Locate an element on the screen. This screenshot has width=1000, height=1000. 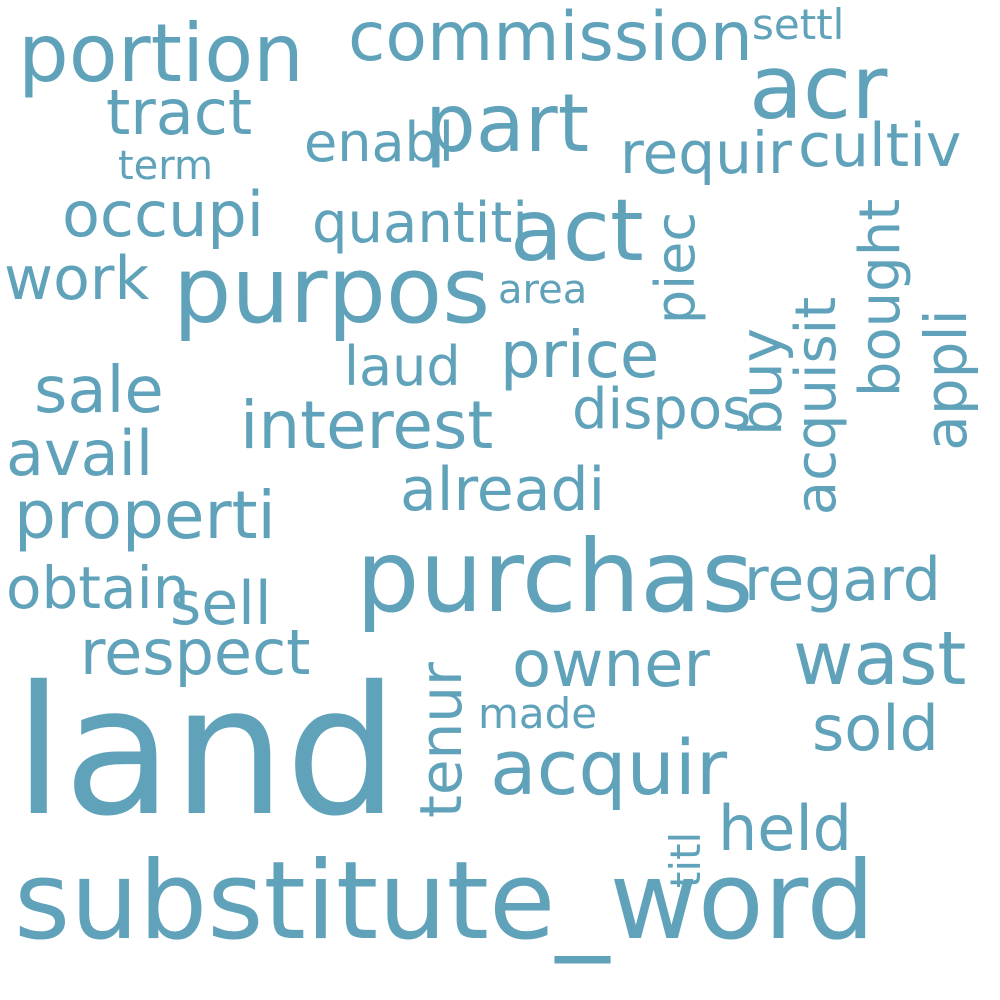
word-settl: cultiv is located at coordinates (880, 146).